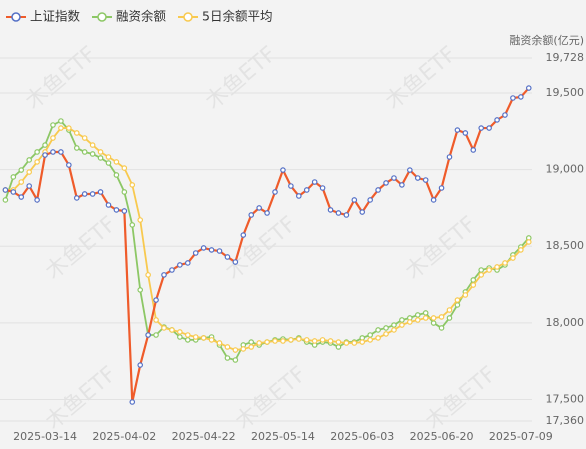 This screenshot has height=449, width=586. What do you see at coordinates (55, 16) in the screenshot?
I see `legend-text: 上证指数` at bounding box center [55, 16].